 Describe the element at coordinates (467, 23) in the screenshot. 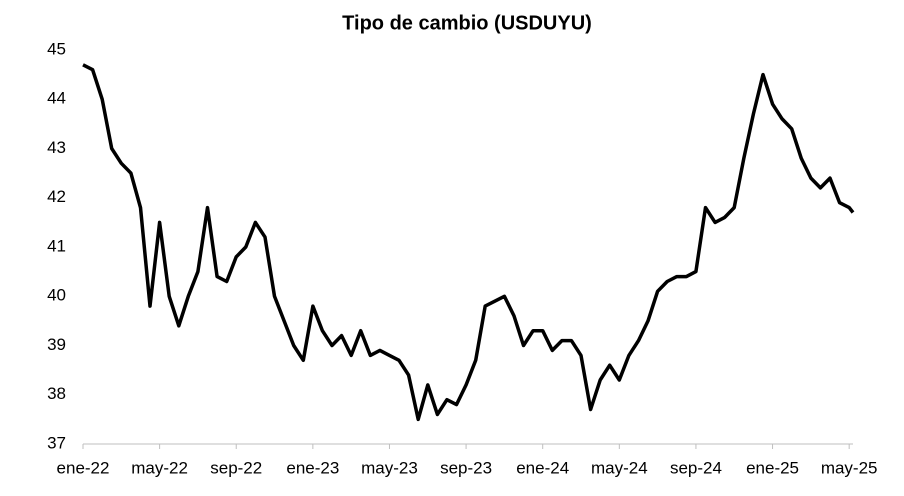

I see `chart-title: Tipo de cambio (USDUYU)` at that location.